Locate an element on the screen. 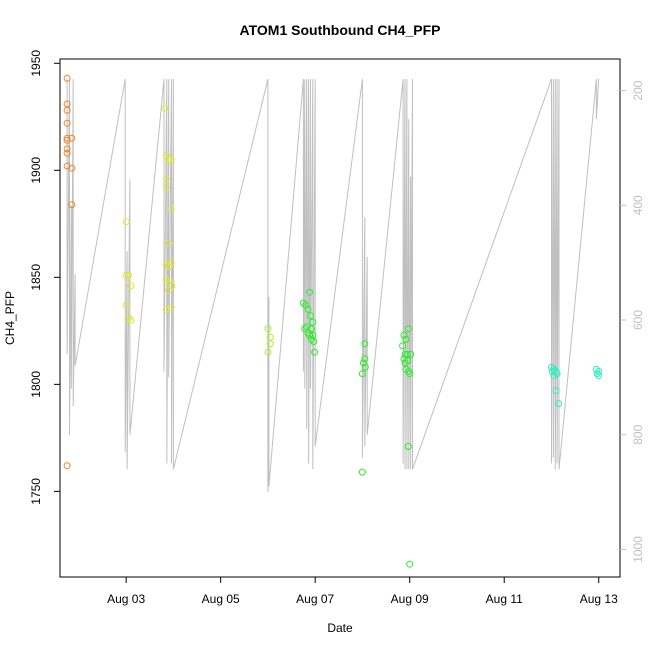  y-axis-right: 200 400 600 800 1000 is located at coordinates (632, 321).